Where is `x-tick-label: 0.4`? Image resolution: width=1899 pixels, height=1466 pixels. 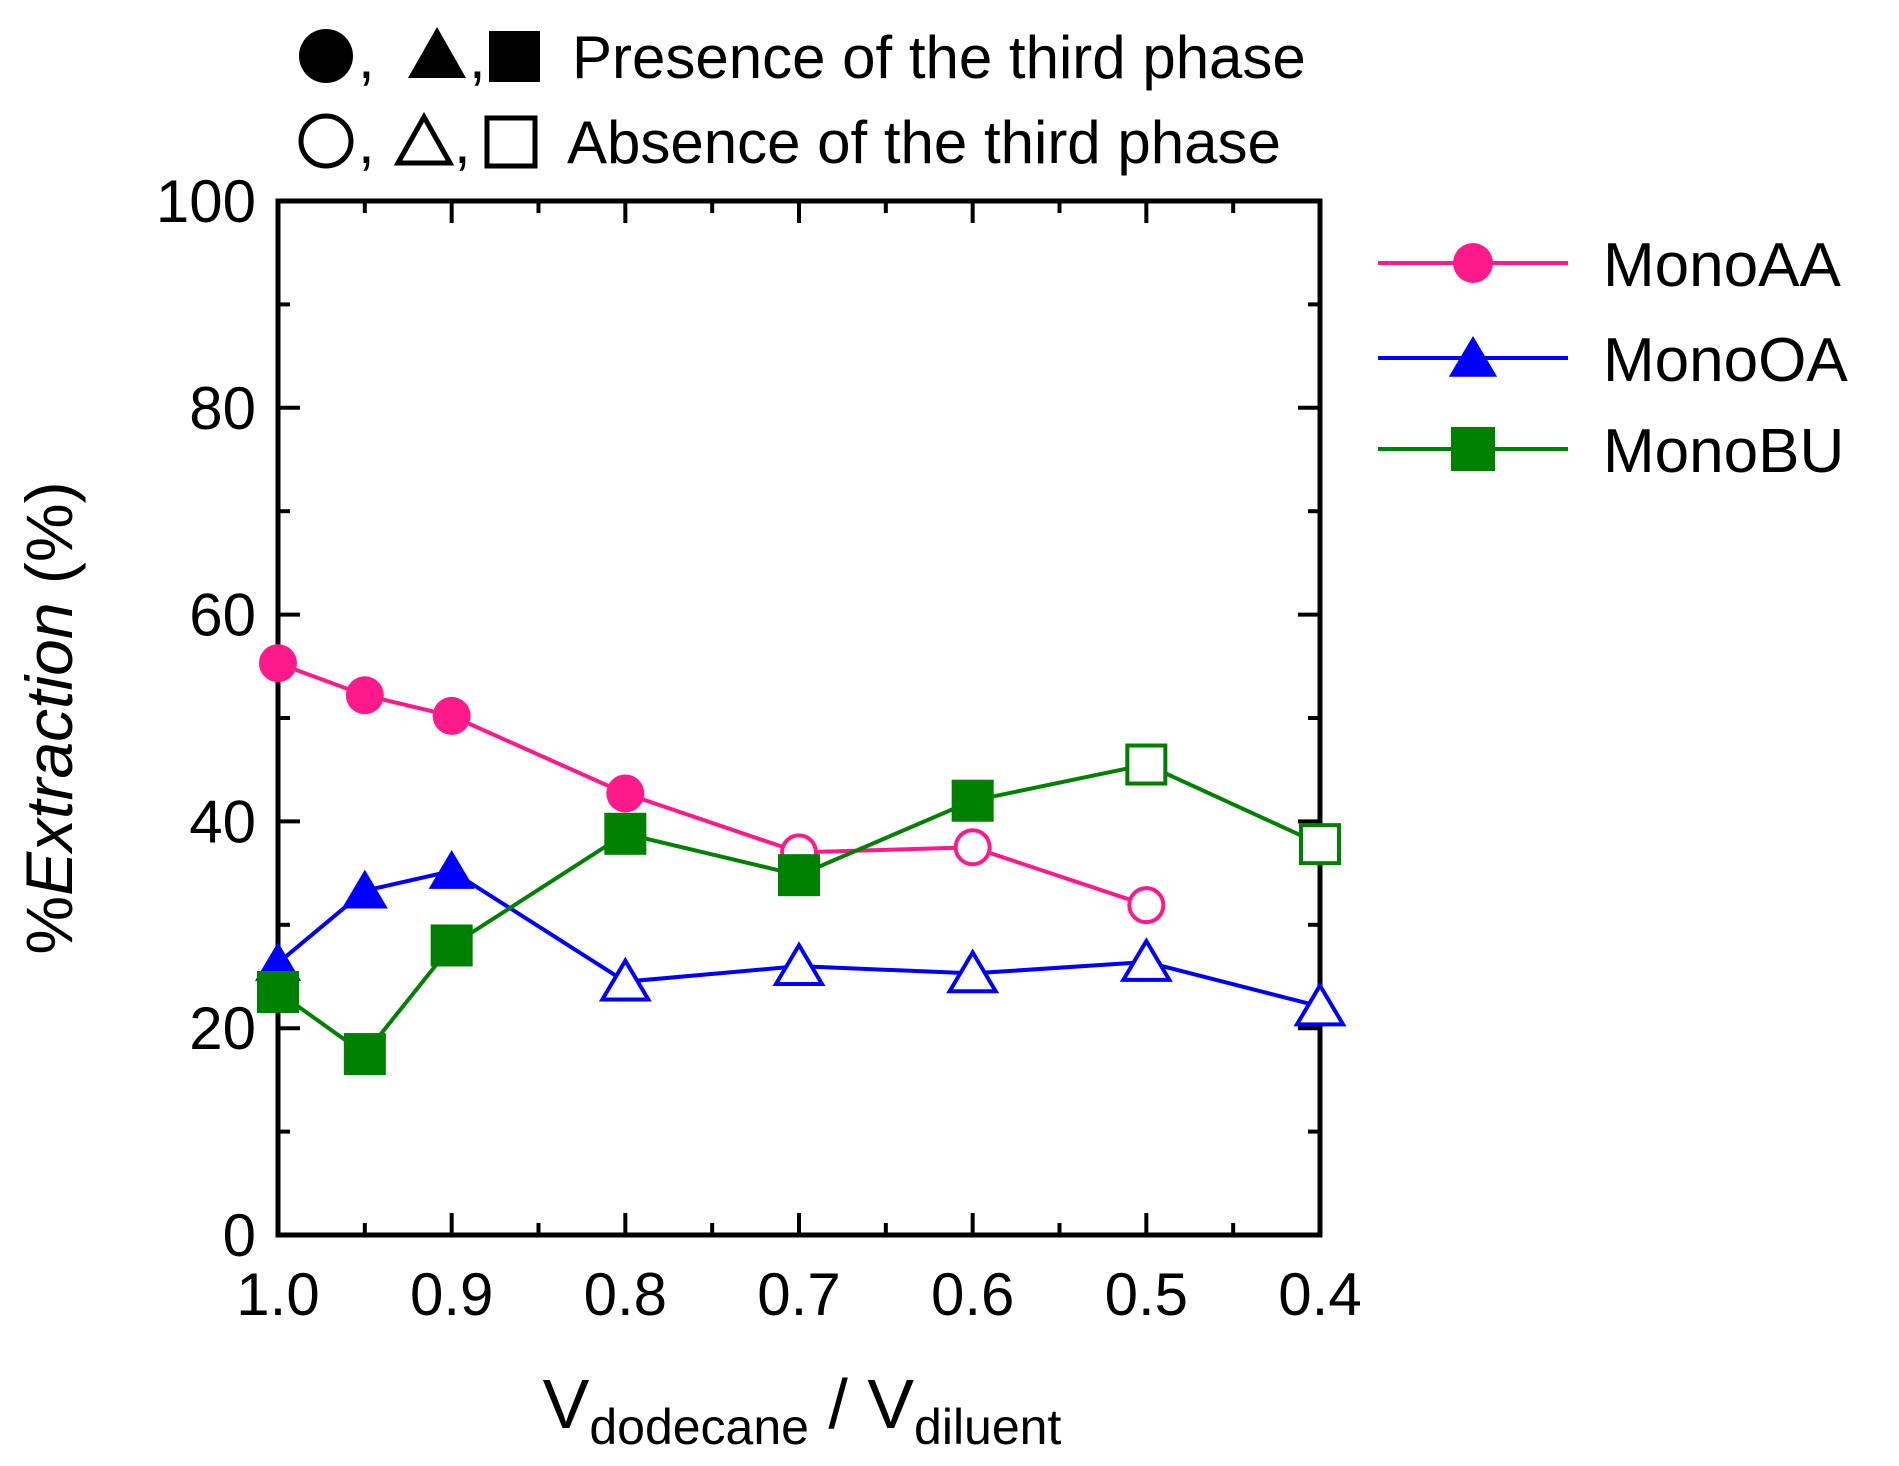
x-tick-label: 0.4 is located at coordinates (1319, 1294).